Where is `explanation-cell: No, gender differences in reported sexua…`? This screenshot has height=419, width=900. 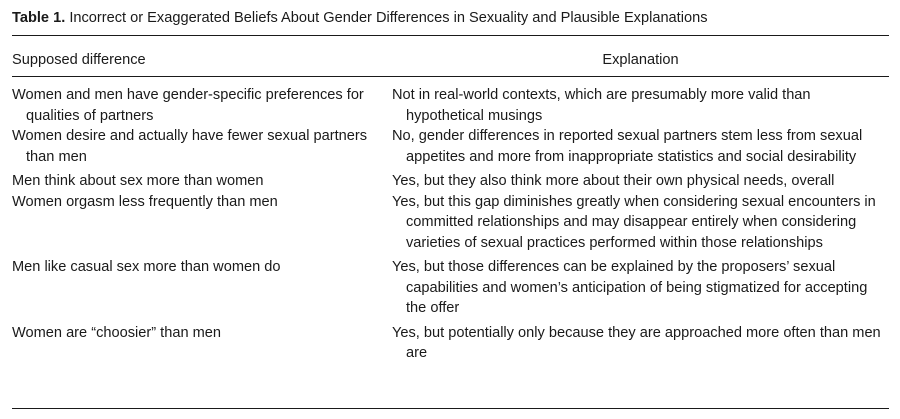
explanation-cell: No, gender differences in reported sexua… is located at coordinates (627, 146).